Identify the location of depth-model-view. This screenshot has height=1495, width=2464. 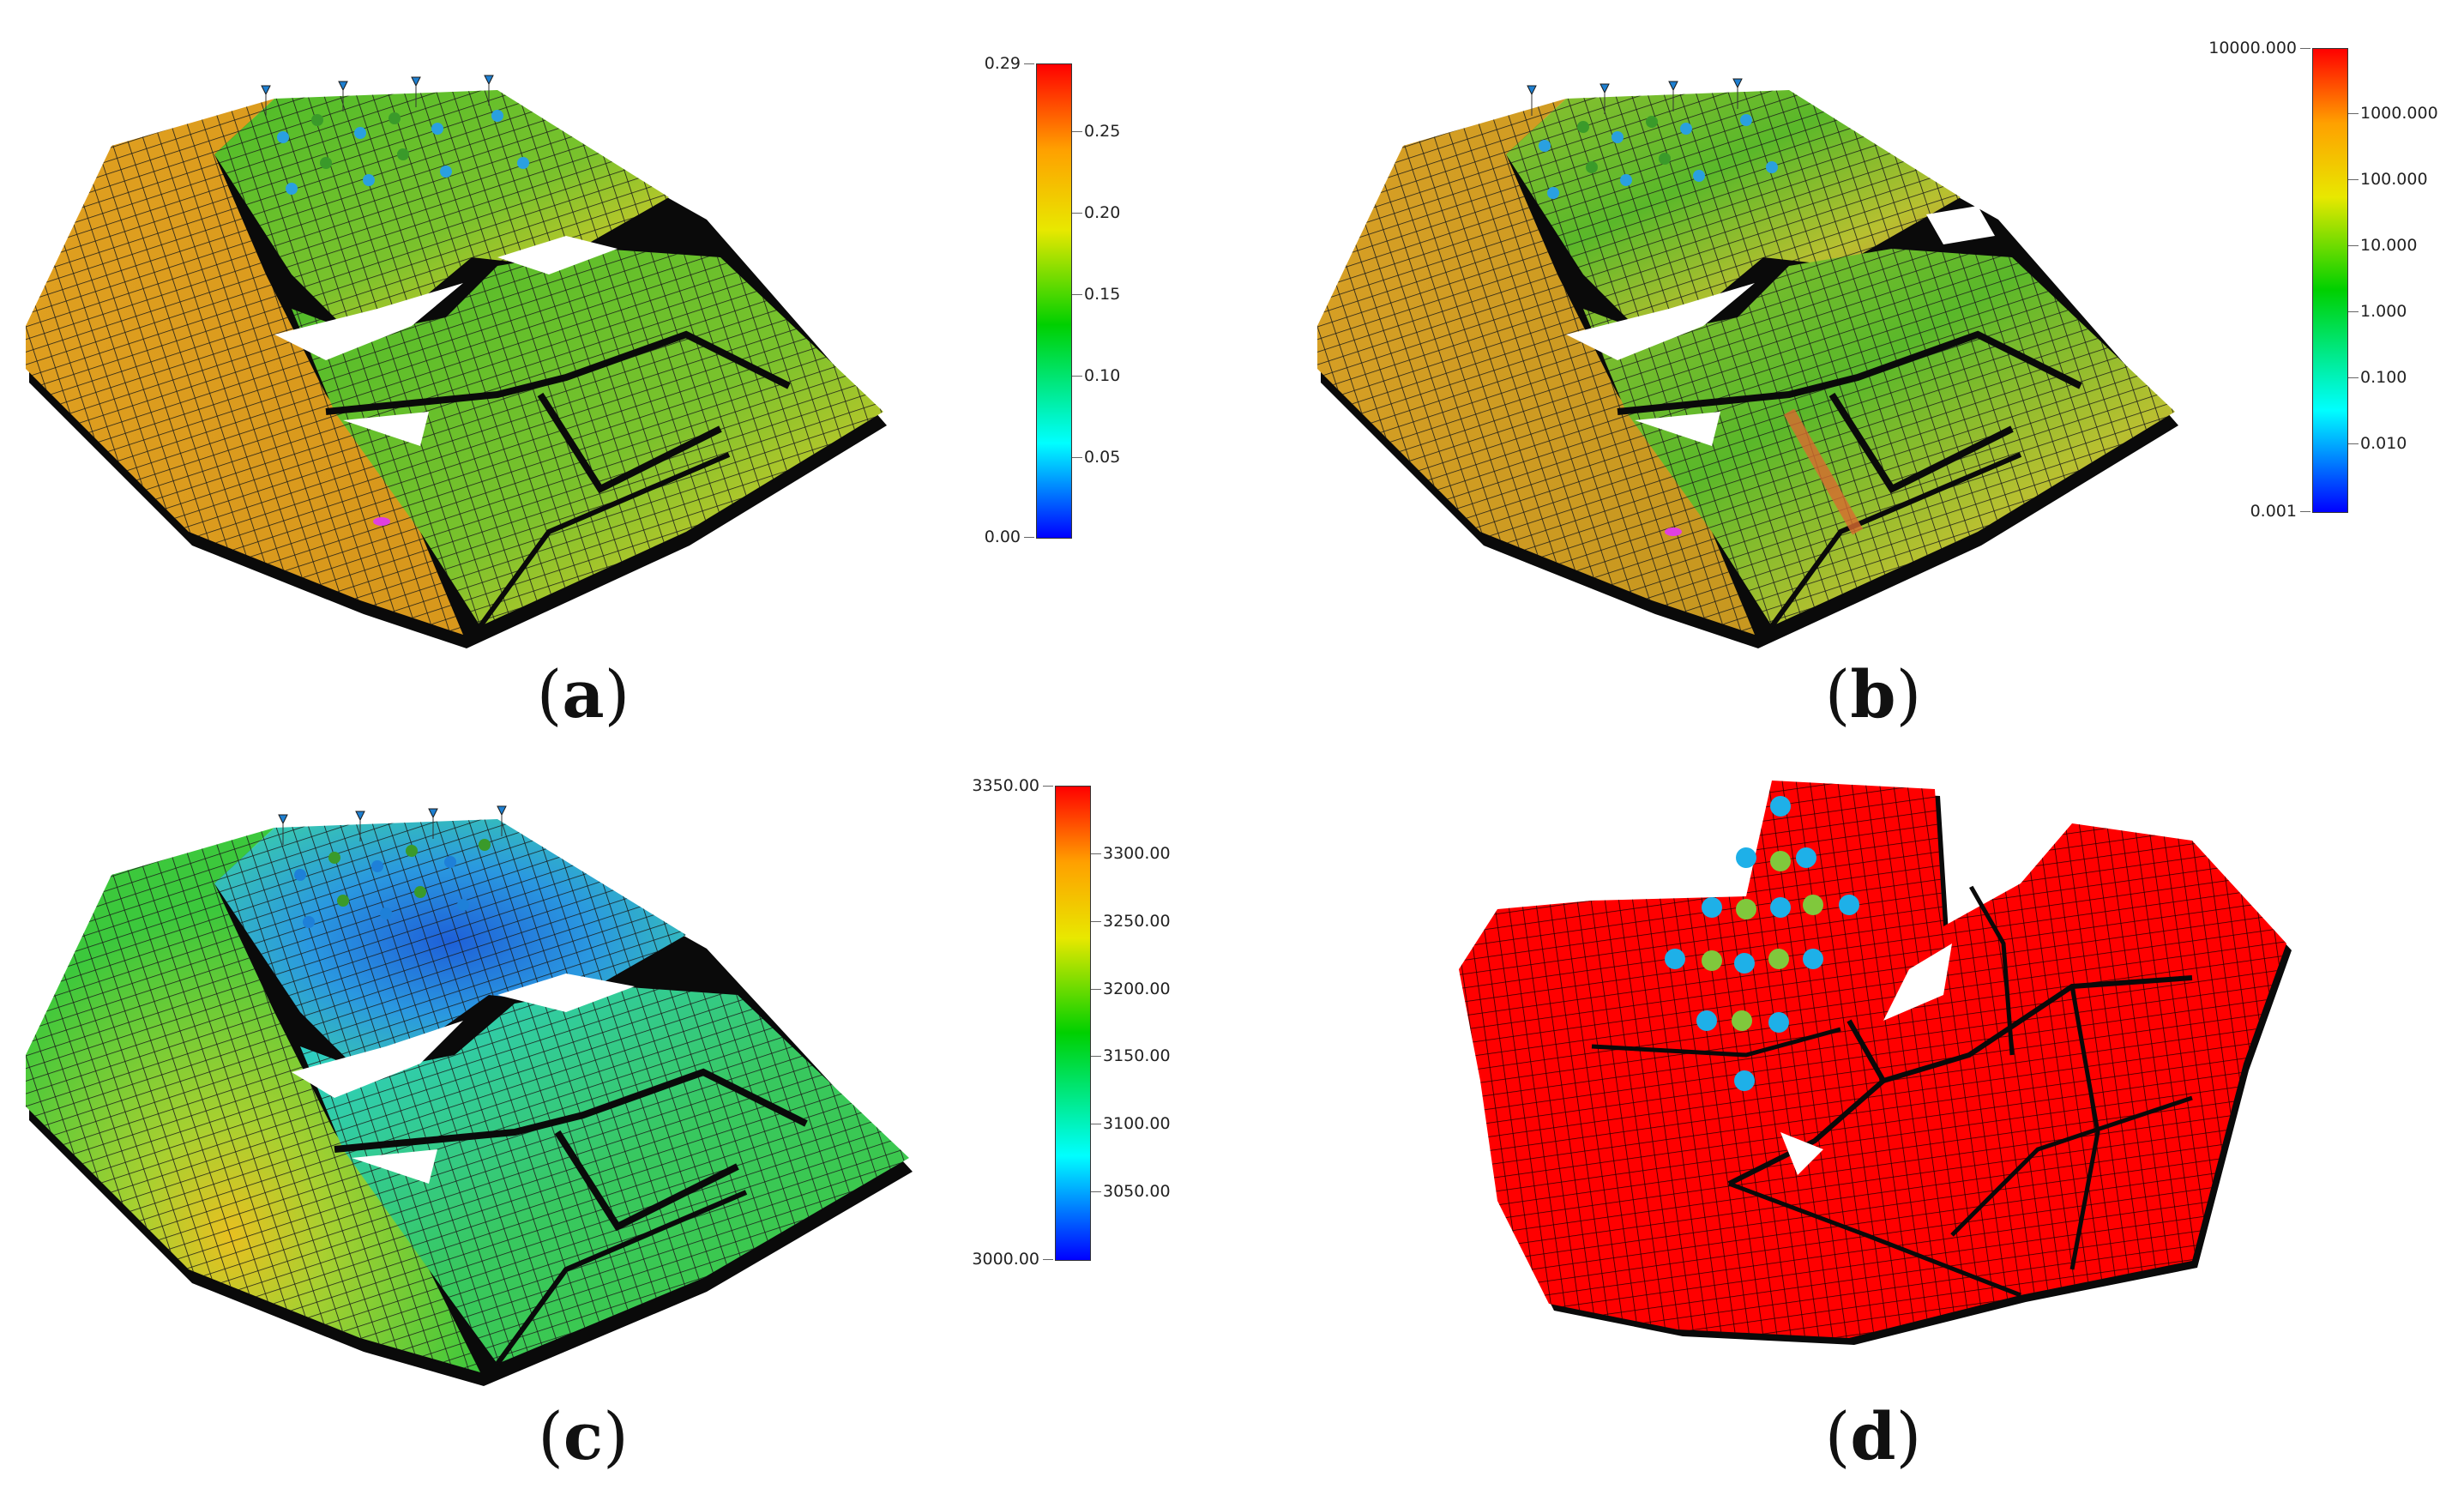
(471, 1083).